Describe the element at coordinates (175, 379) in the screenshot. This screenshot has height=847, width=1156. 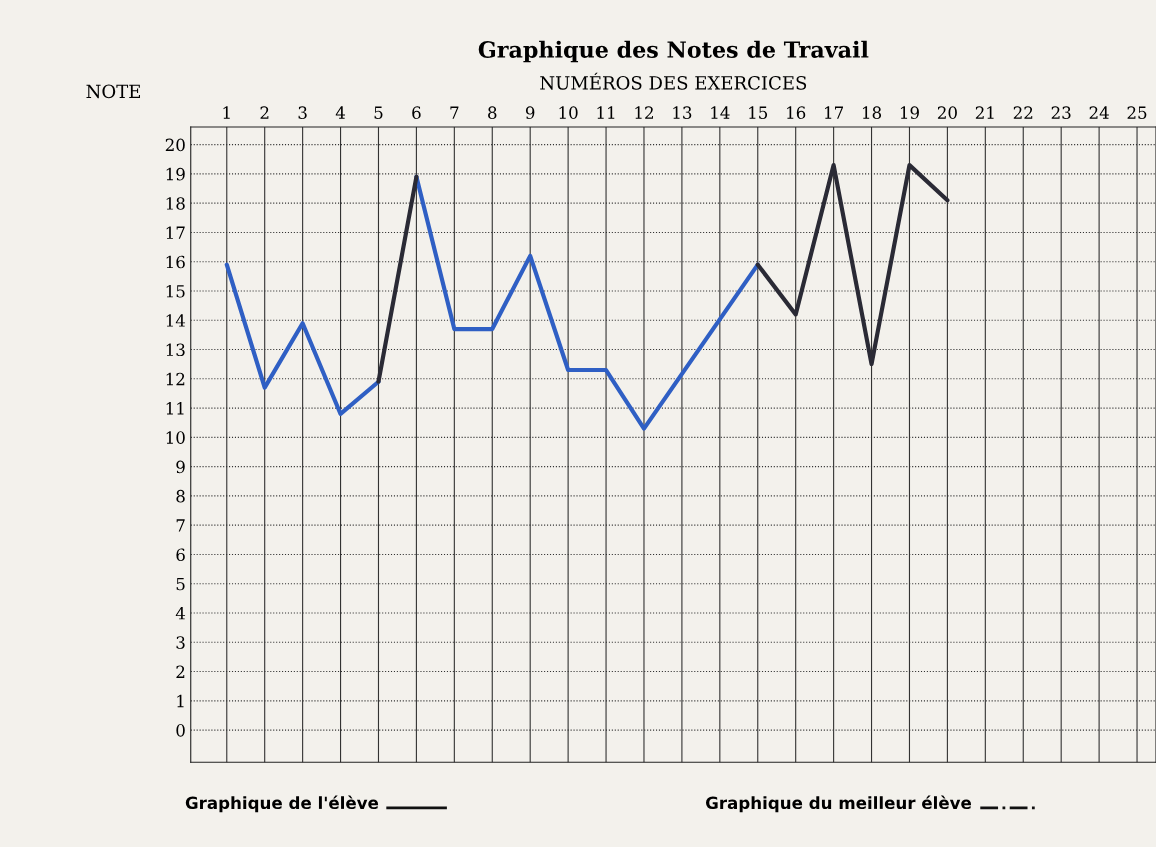
I see `y-tick-label: 12` at that location.